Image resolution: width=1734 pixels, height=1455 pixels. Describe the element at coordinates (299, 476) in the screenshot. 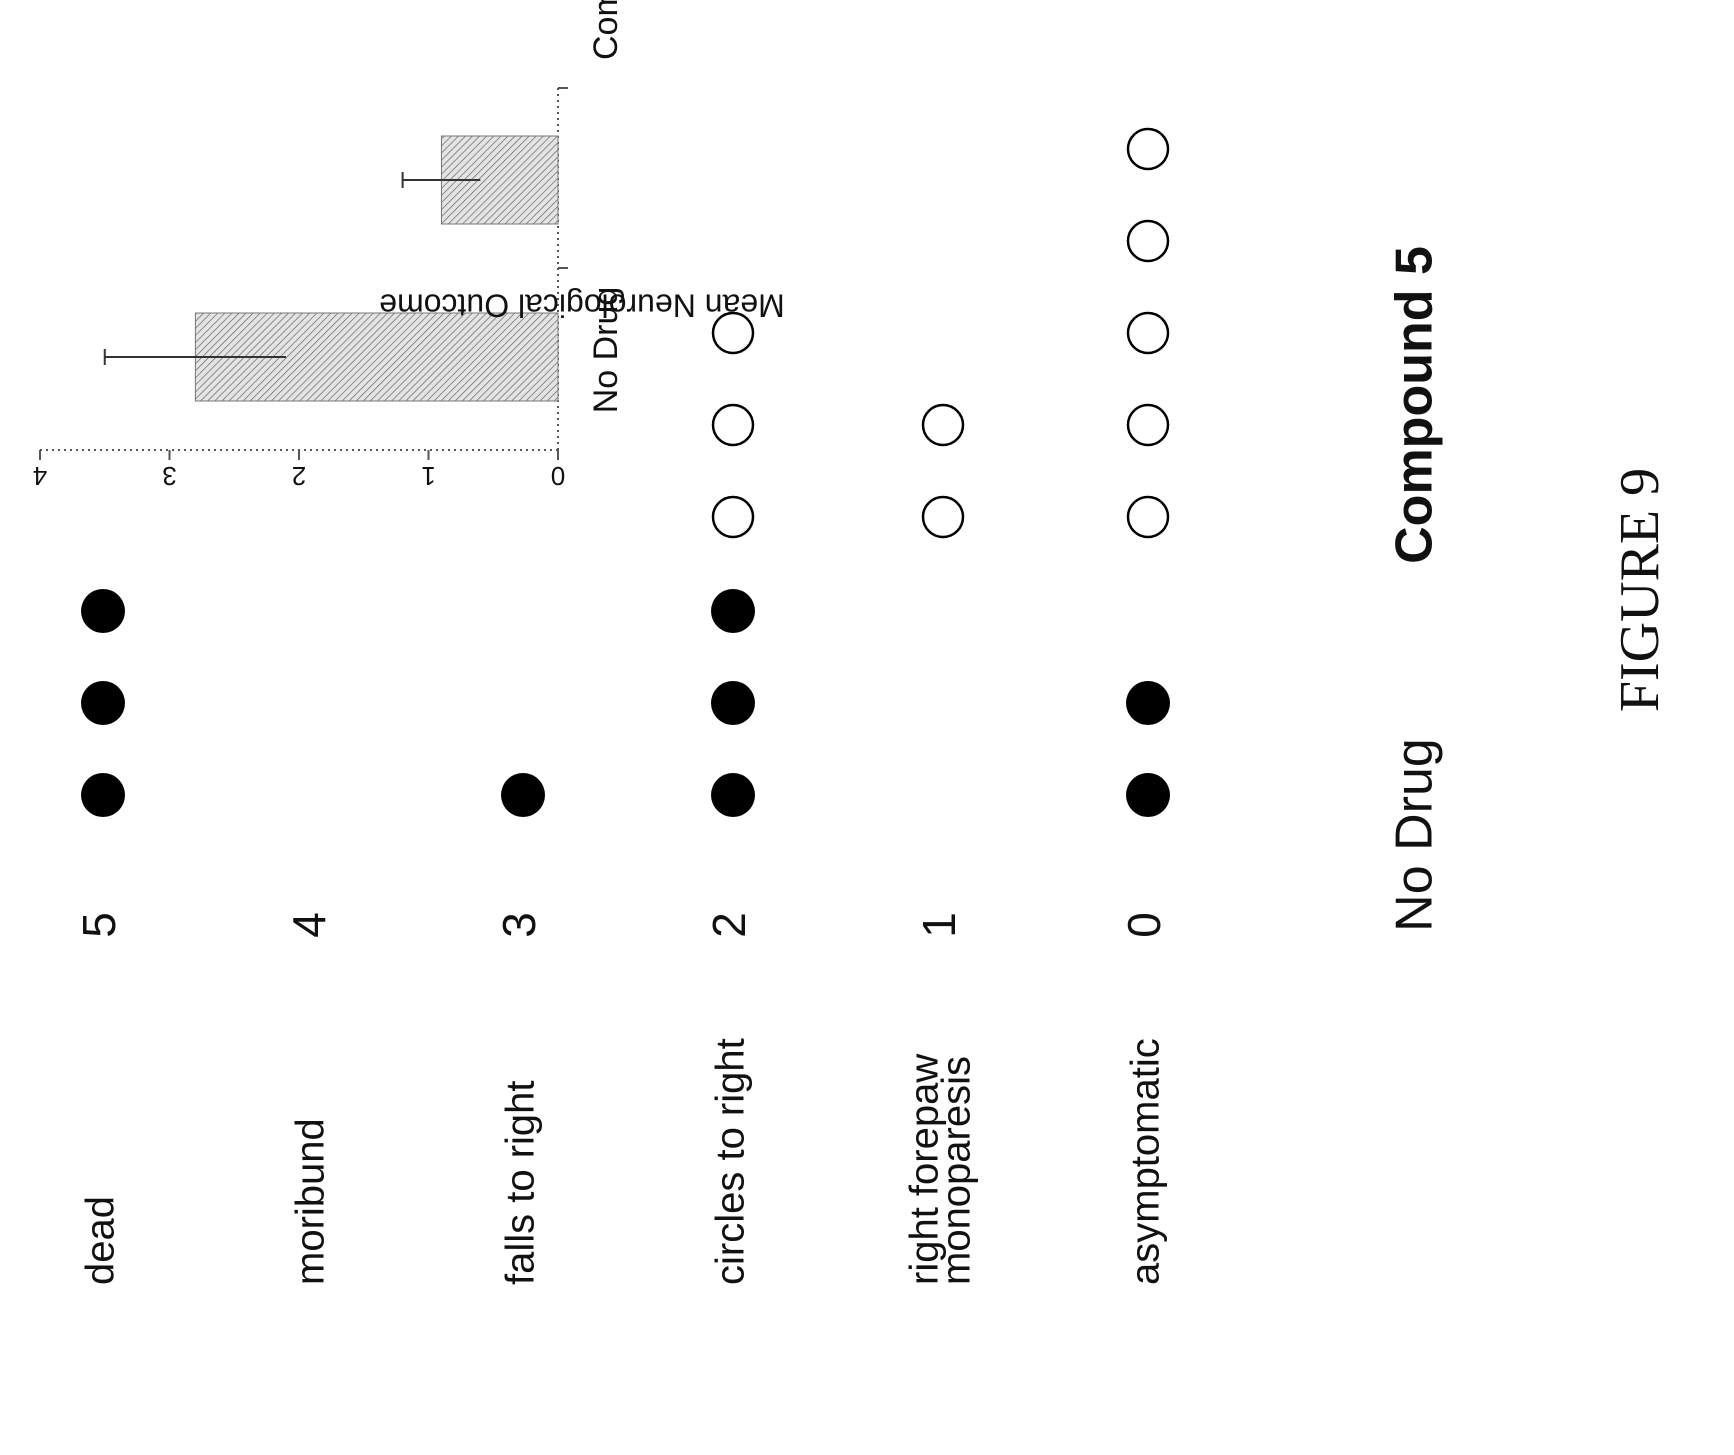

I see `bar-tick-label: 2` at that location.